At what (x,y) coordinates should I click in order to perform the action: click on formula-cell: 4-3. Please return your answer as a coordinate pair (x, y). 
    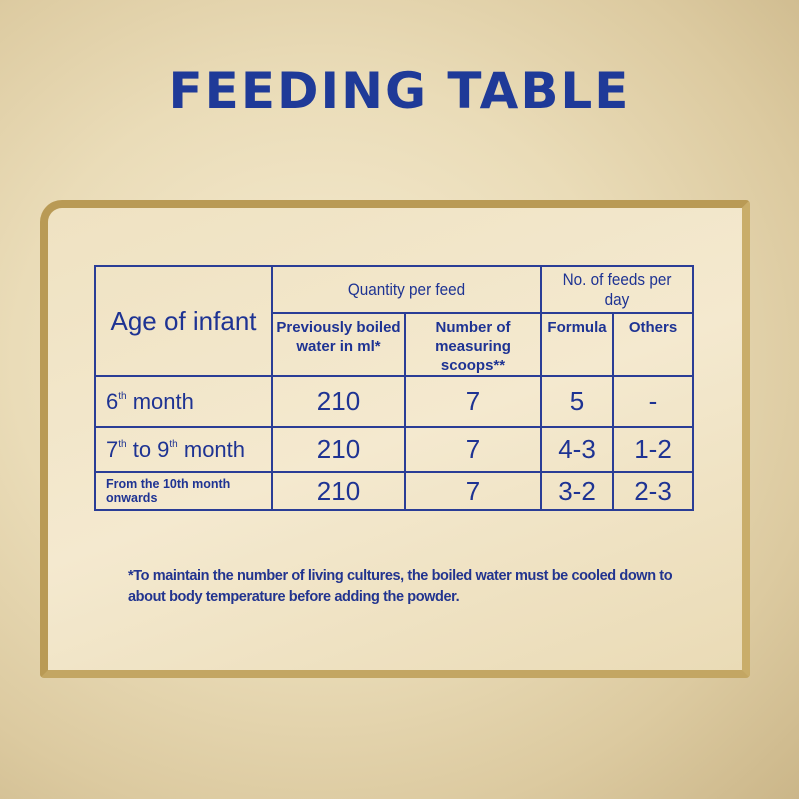
    Looking at the image, I should click on (577, 449).